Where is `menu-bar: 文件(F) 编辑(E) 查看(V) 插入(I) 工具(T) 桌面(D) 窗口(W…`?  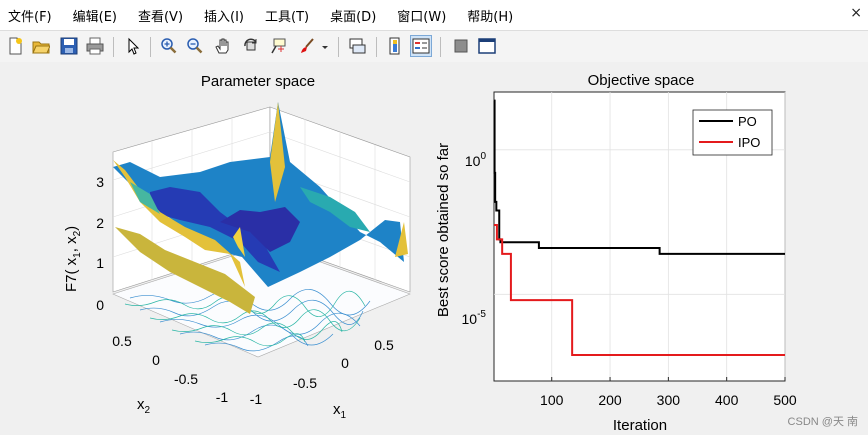 menu-bar: 文件(F) 编辑(E) 查看(V) 插入(I) 工具(T) 桌面(D) 窗口(W… is located at coordinates (434, 15).